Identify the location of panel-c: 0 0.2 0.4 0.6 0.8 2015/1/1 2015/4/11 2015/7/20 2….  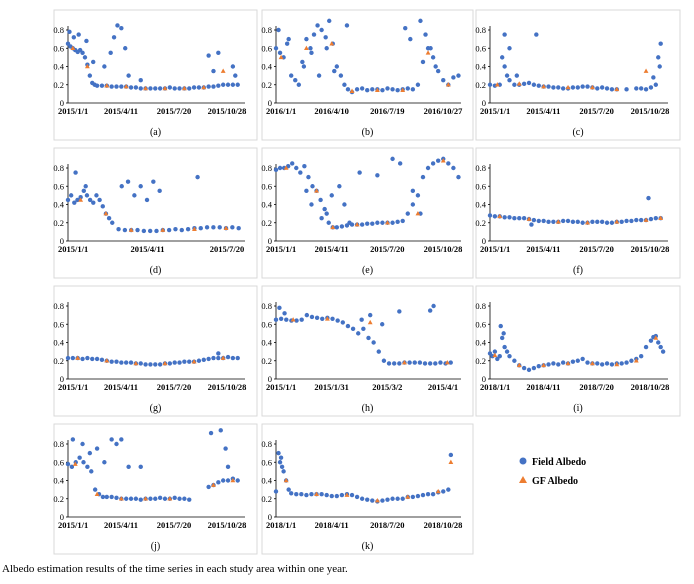
(578, 75).